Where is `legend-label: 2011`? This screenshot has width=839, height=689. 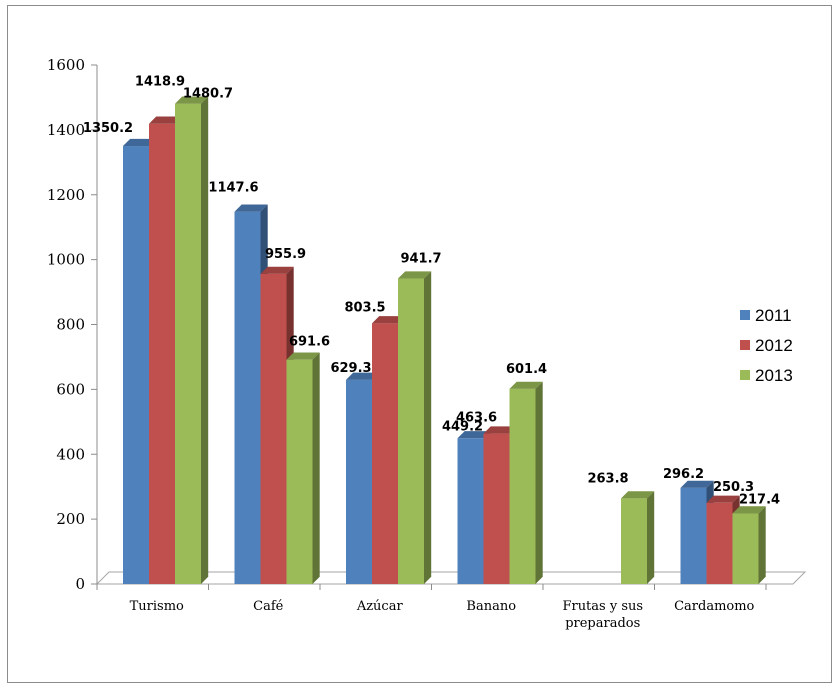
legend-label: 2011 is located at coordinates (773, 315).